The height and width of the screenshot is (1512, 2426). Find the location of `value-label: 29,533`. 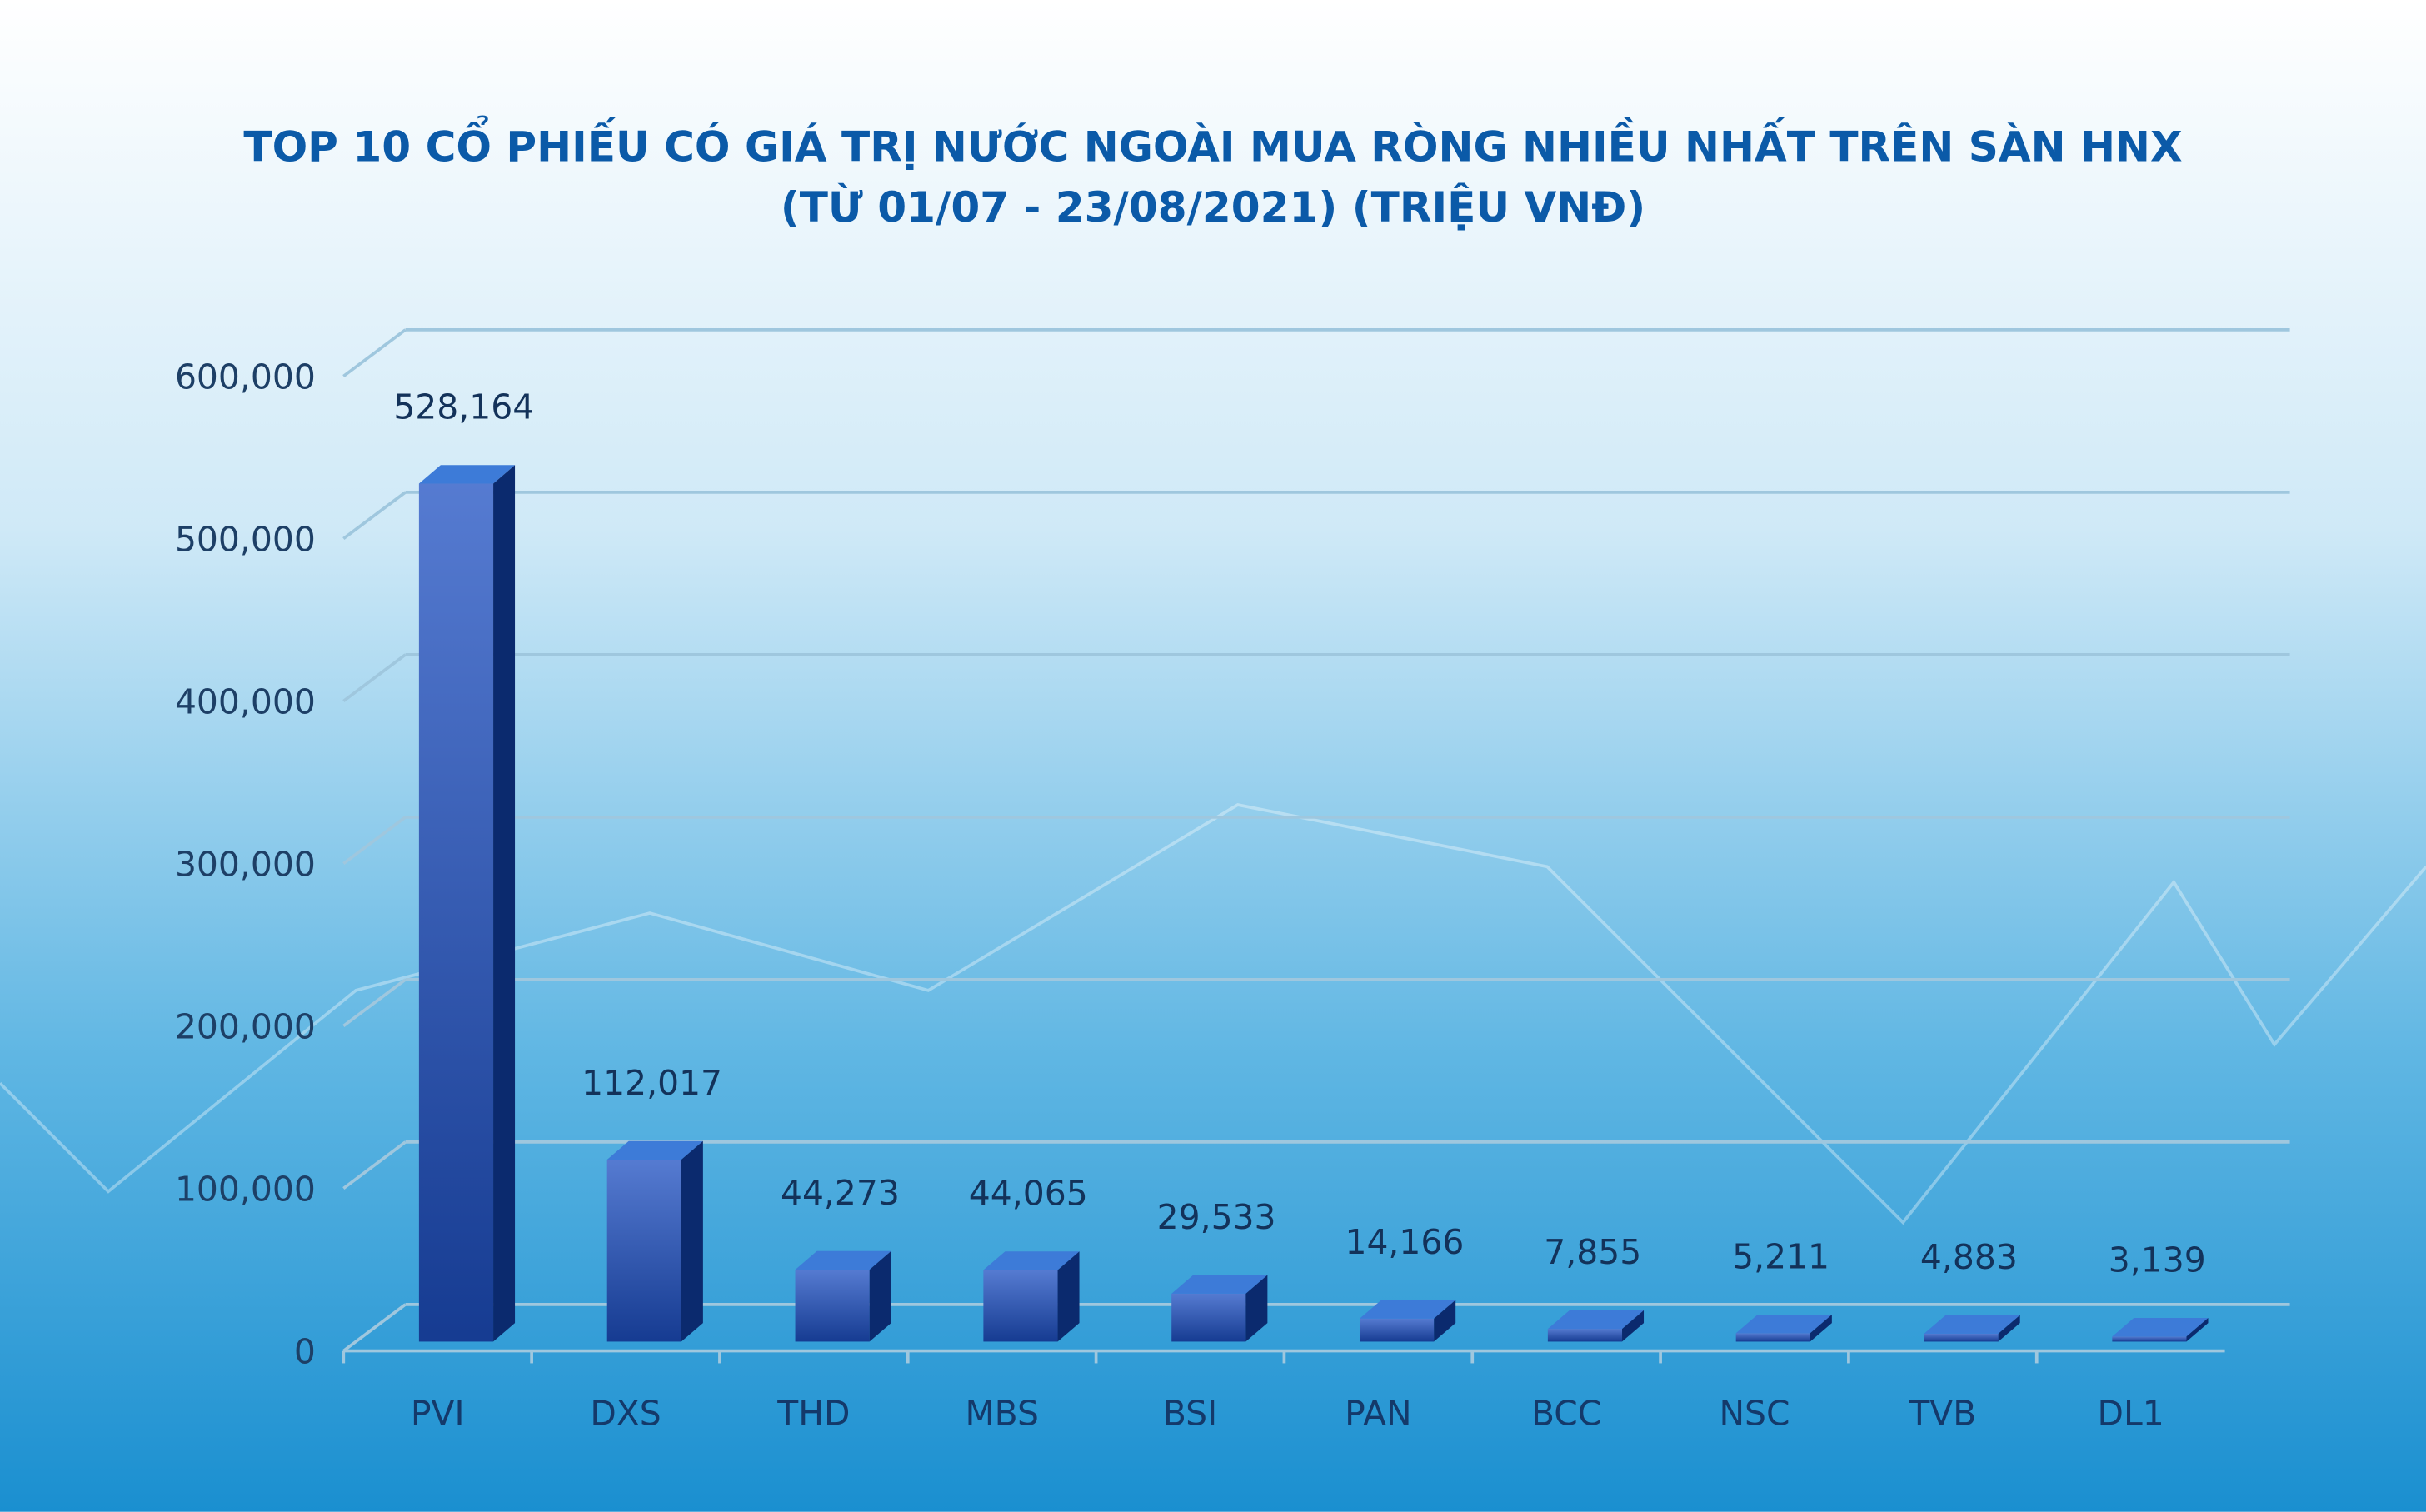

value-label: 29,533 is located at coordinates (1216, 1217).